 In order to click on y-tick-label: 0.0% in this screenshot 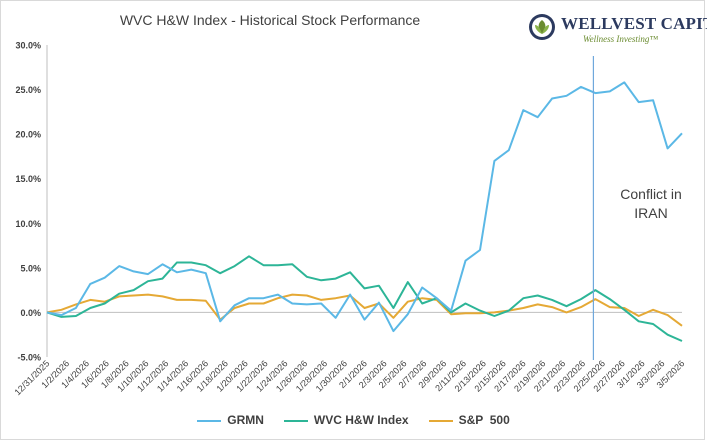, I will do `click(30, 313)`.